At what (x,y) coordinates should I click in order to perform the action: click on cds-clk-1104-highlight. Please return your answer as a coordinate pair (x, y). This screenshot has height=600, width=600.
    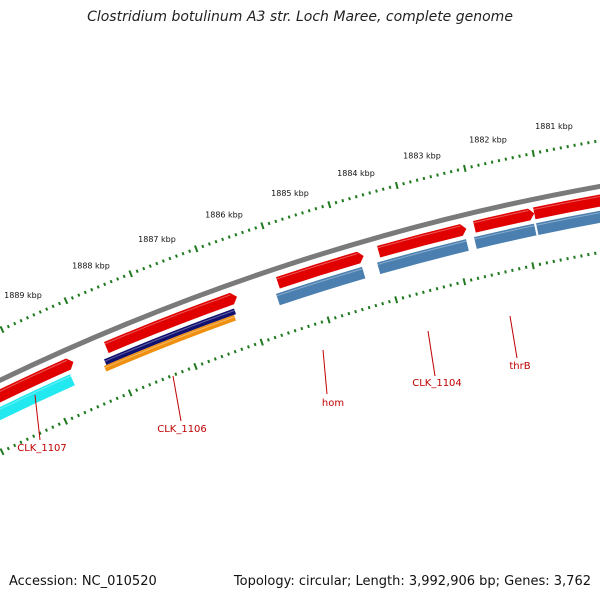
    Looking at the image, I should click on (419, 237).